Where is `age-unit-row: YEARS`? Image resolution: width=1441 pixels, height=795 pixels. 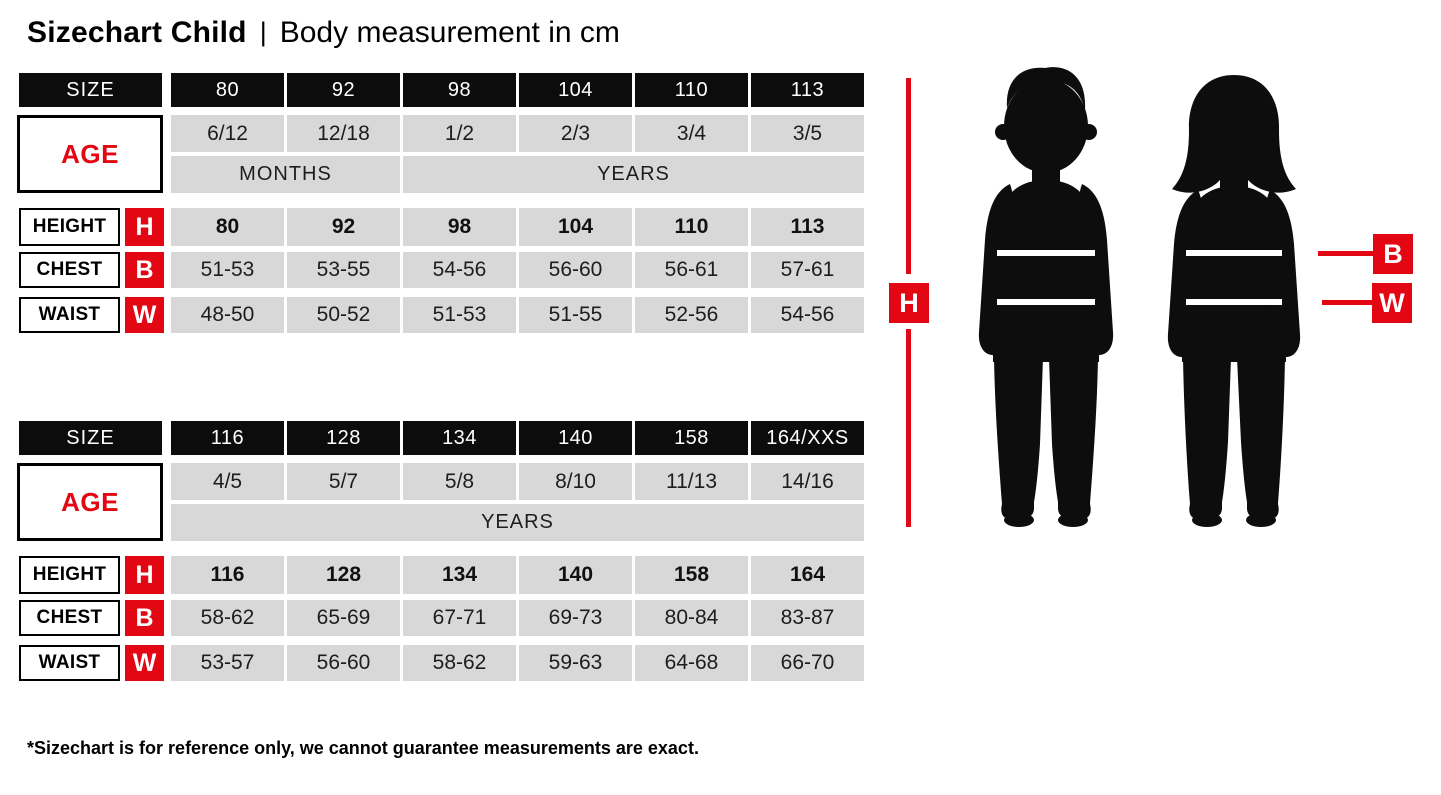 age-unit-row: YEARS is located at coordinates (517, 522).